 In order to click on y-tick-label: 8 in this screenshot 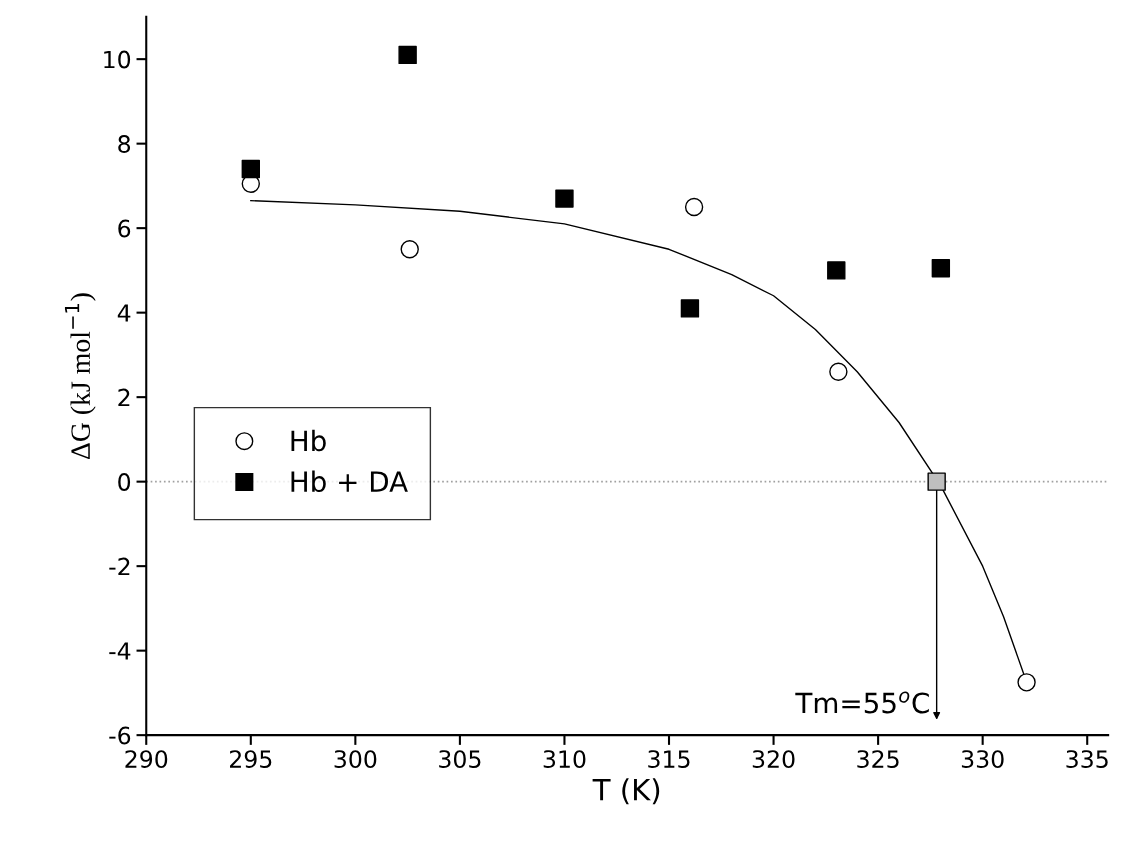, I will do `click(124, 144)`.